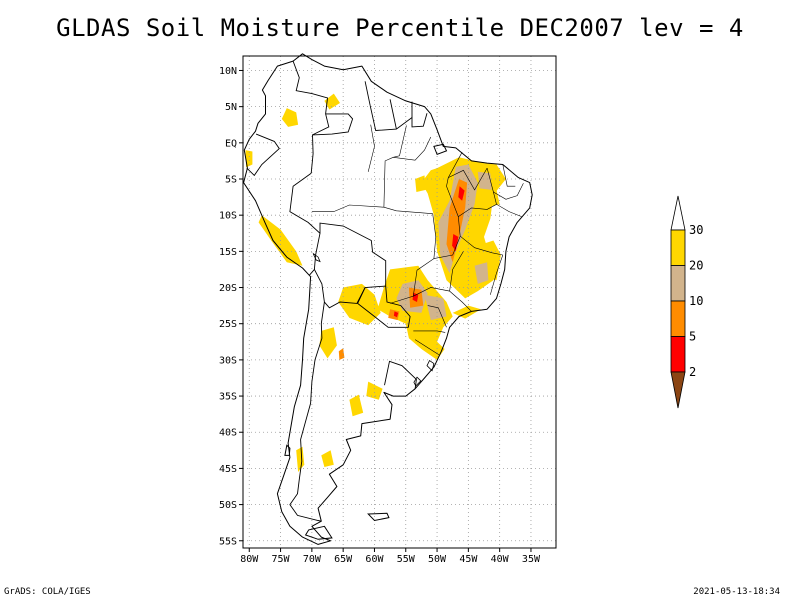 This screenshot has width=800, height=600. What do you see at coordinates (228, 360) in the screenshot?
I see `lat-tick-label: 30S` at bounding box center [228, 360].